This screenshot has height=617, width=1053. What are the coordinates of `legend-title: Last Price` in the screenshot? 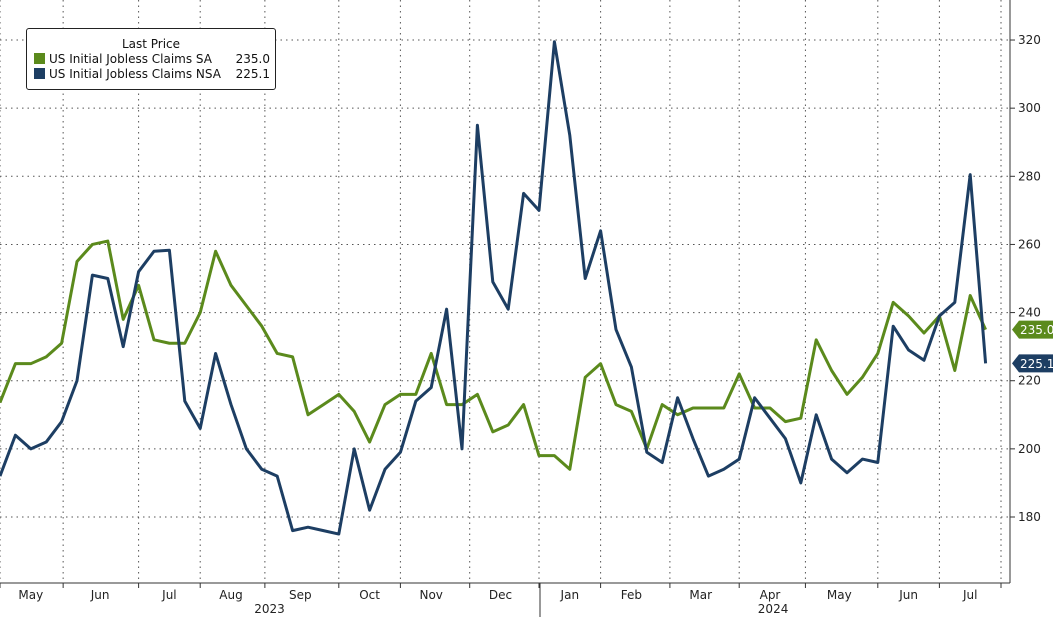 It's located at (151, 44).